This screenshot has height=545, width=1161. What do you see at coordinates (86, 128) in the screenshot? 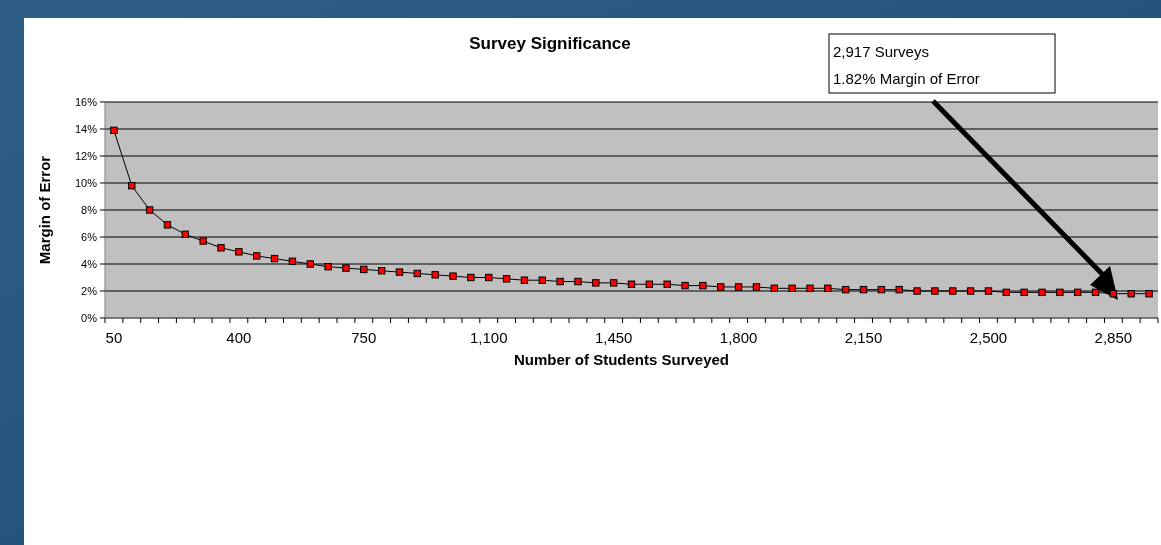
I see `y-tick-label: 14%` at bounding box center [86, 128].